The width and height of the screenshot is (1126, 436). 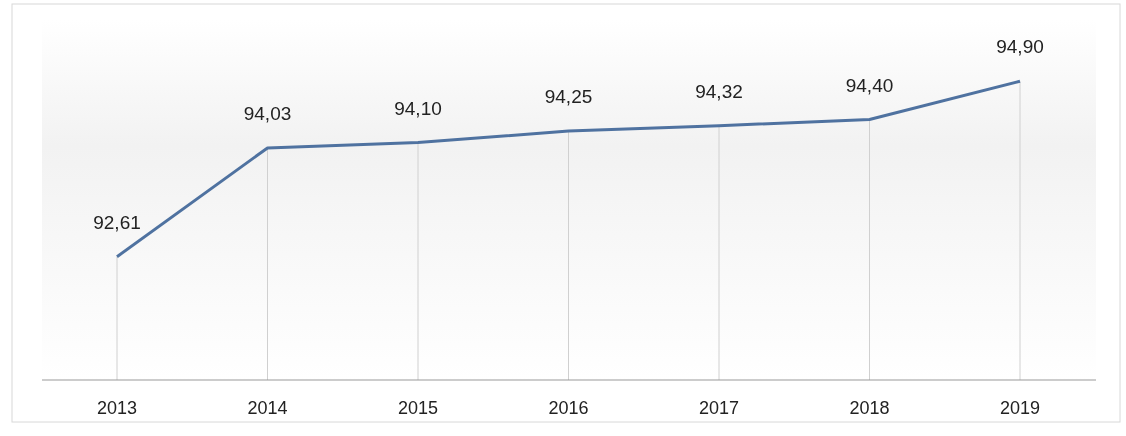 What do you see at coordinates (1020, 408) in the screenshot?
I see `x-tick-label: 2019` at bounding box center [1020, 408].